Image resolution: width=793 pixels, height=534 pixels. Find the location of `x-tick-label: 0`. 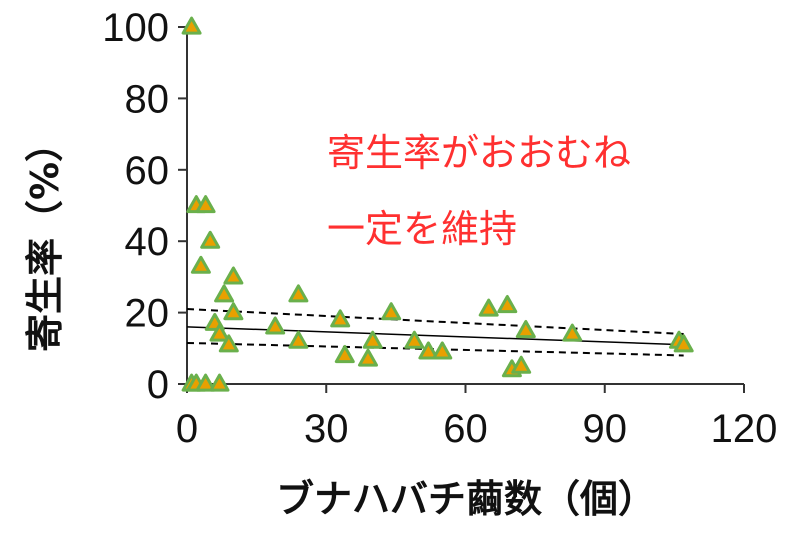

x-tick-label: 0 is located at coordinates (187, 429).